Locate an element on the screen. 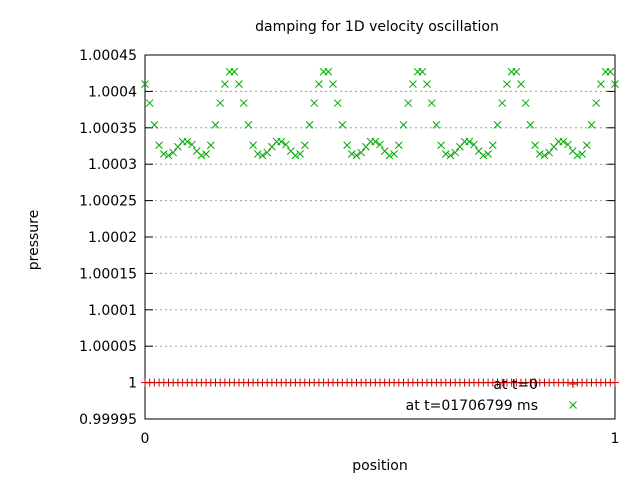 This screenshot has height=480, width=640. y-tick-label: 0.99995 is located at coordinates (108, 420).